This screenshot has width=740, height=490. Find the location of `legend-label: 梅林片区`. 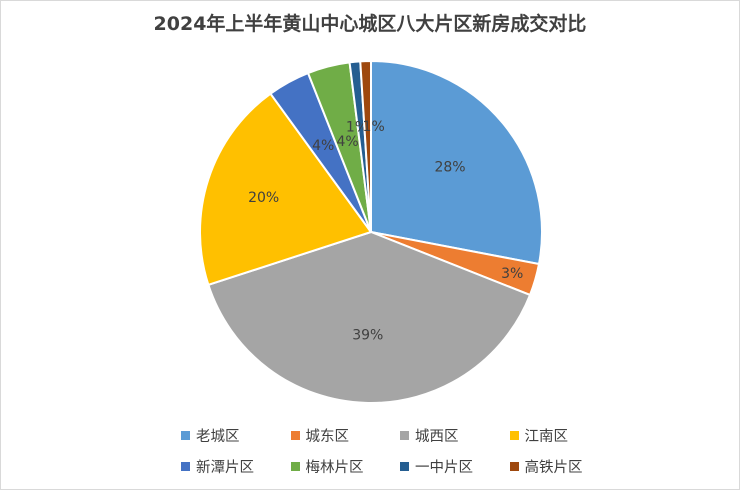

legend-label: 梅林片区 is located at coordinates (334, 468).